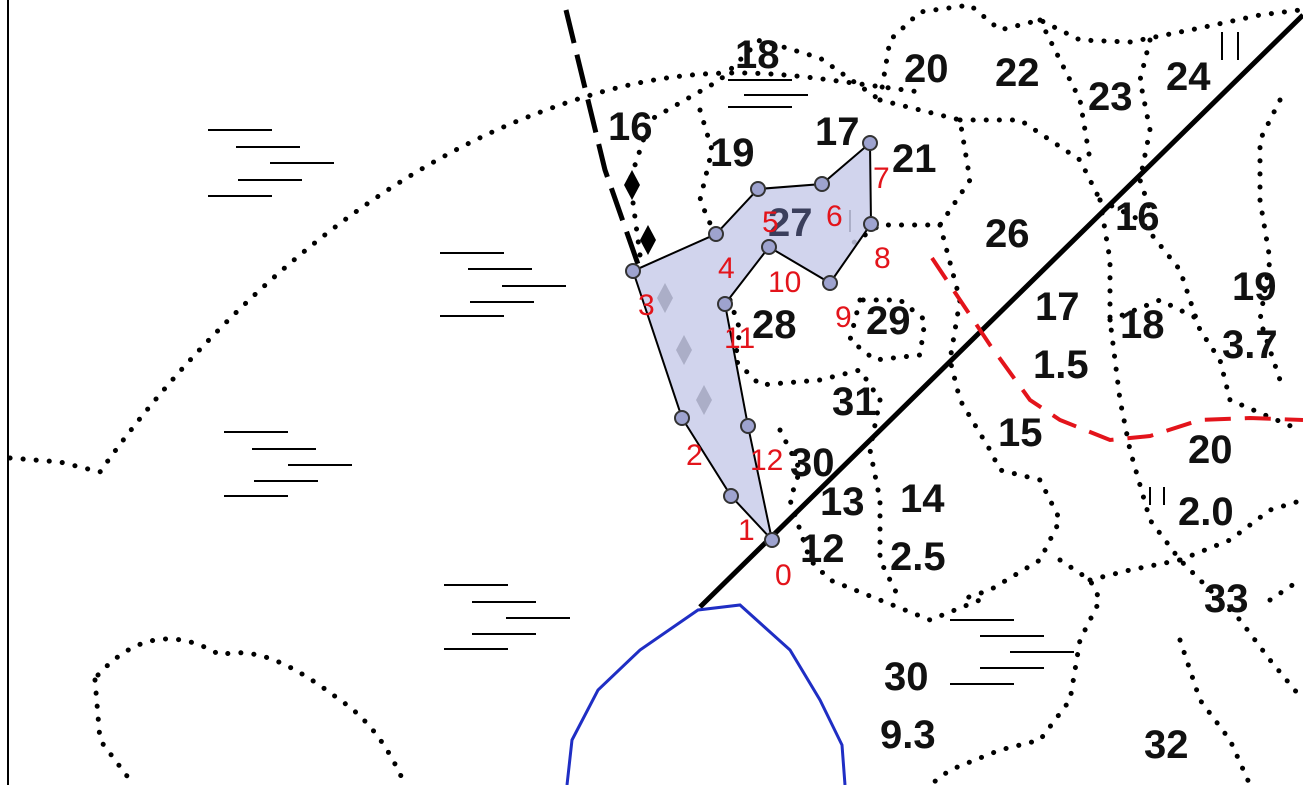  I want to click on plot-label: 9.3, so click(908, 735).